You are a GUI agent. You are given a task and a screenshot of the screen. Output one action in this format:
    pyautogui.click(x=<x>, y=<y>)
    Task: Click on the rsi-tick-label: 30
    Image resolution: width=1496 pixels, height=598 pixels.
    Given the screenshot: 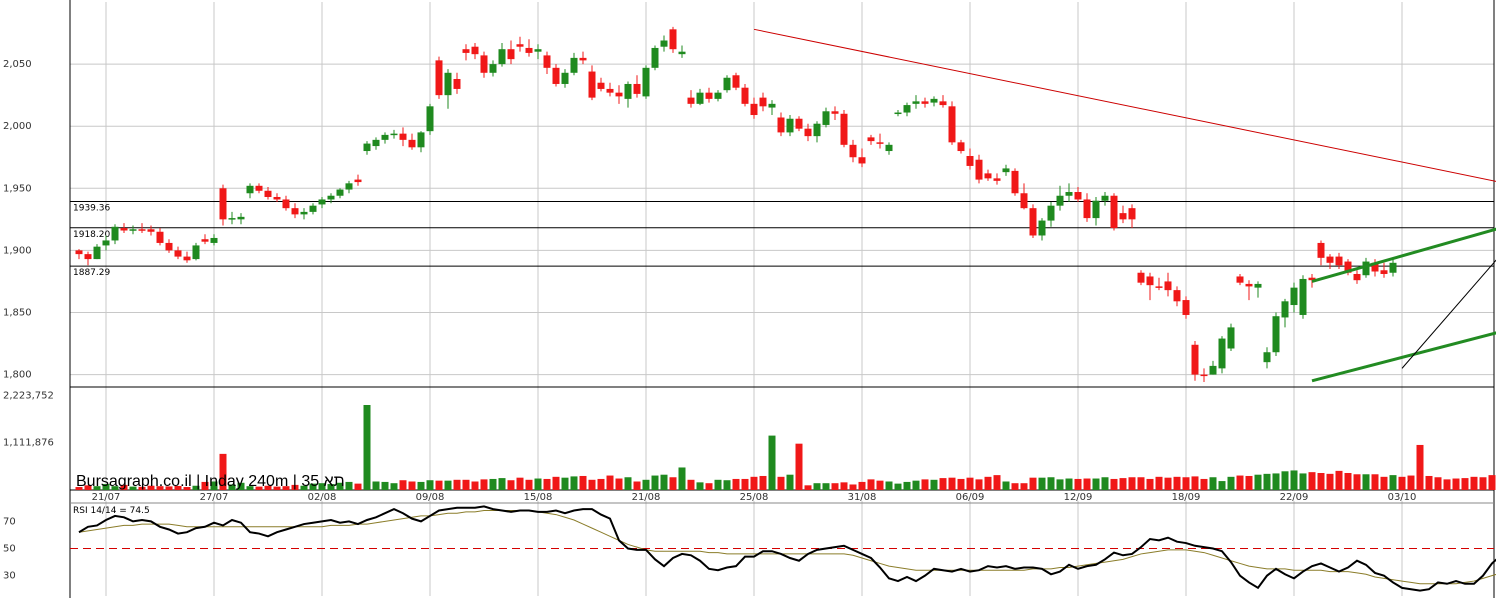 What is the action you would take?
    pyautogui.click(x=9, y=576)
    